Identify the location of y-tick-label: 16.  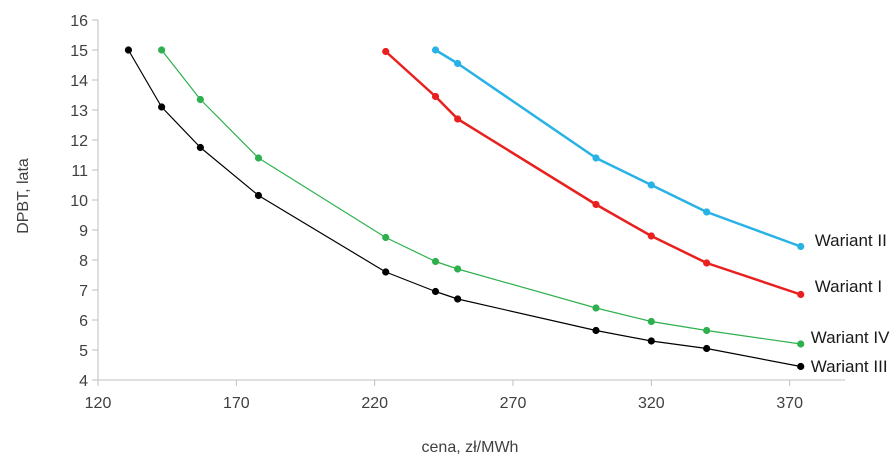
(79, 21).